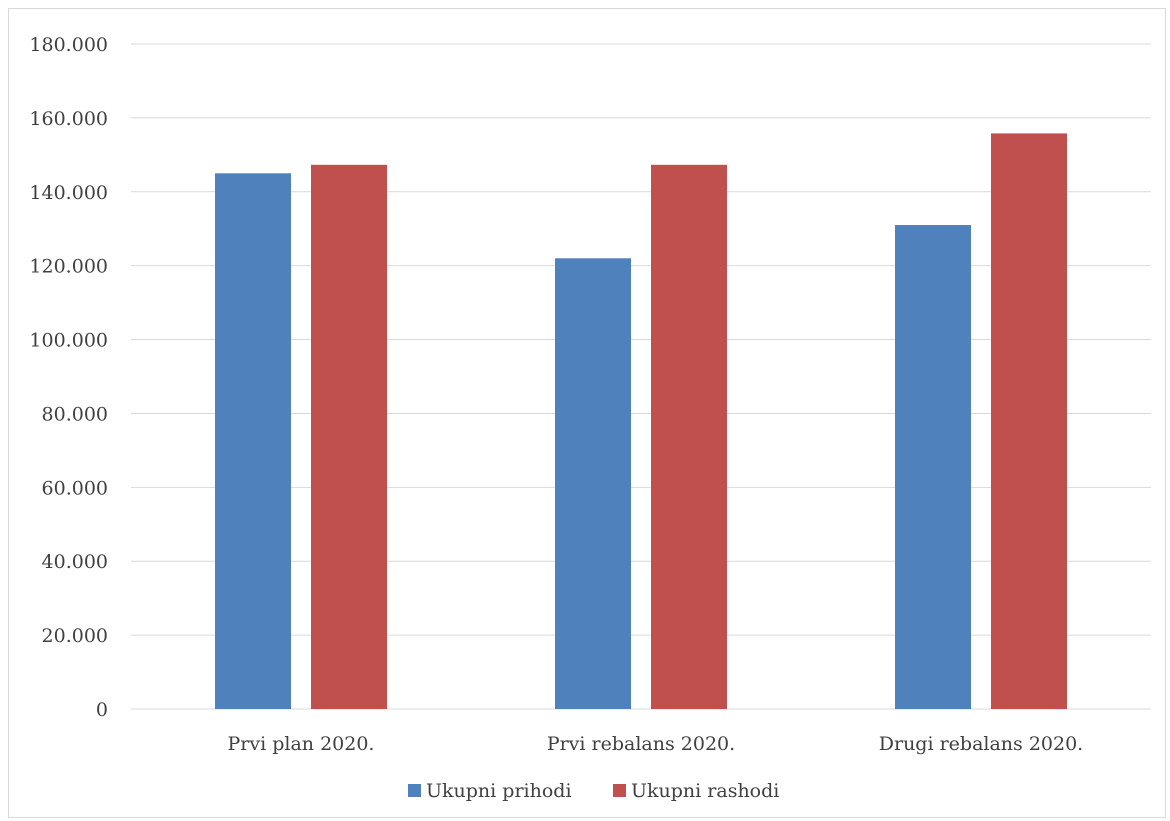 This screenshot has width=1170, height=821. I want to click on y-tick-label: 0, so click(102, 710).